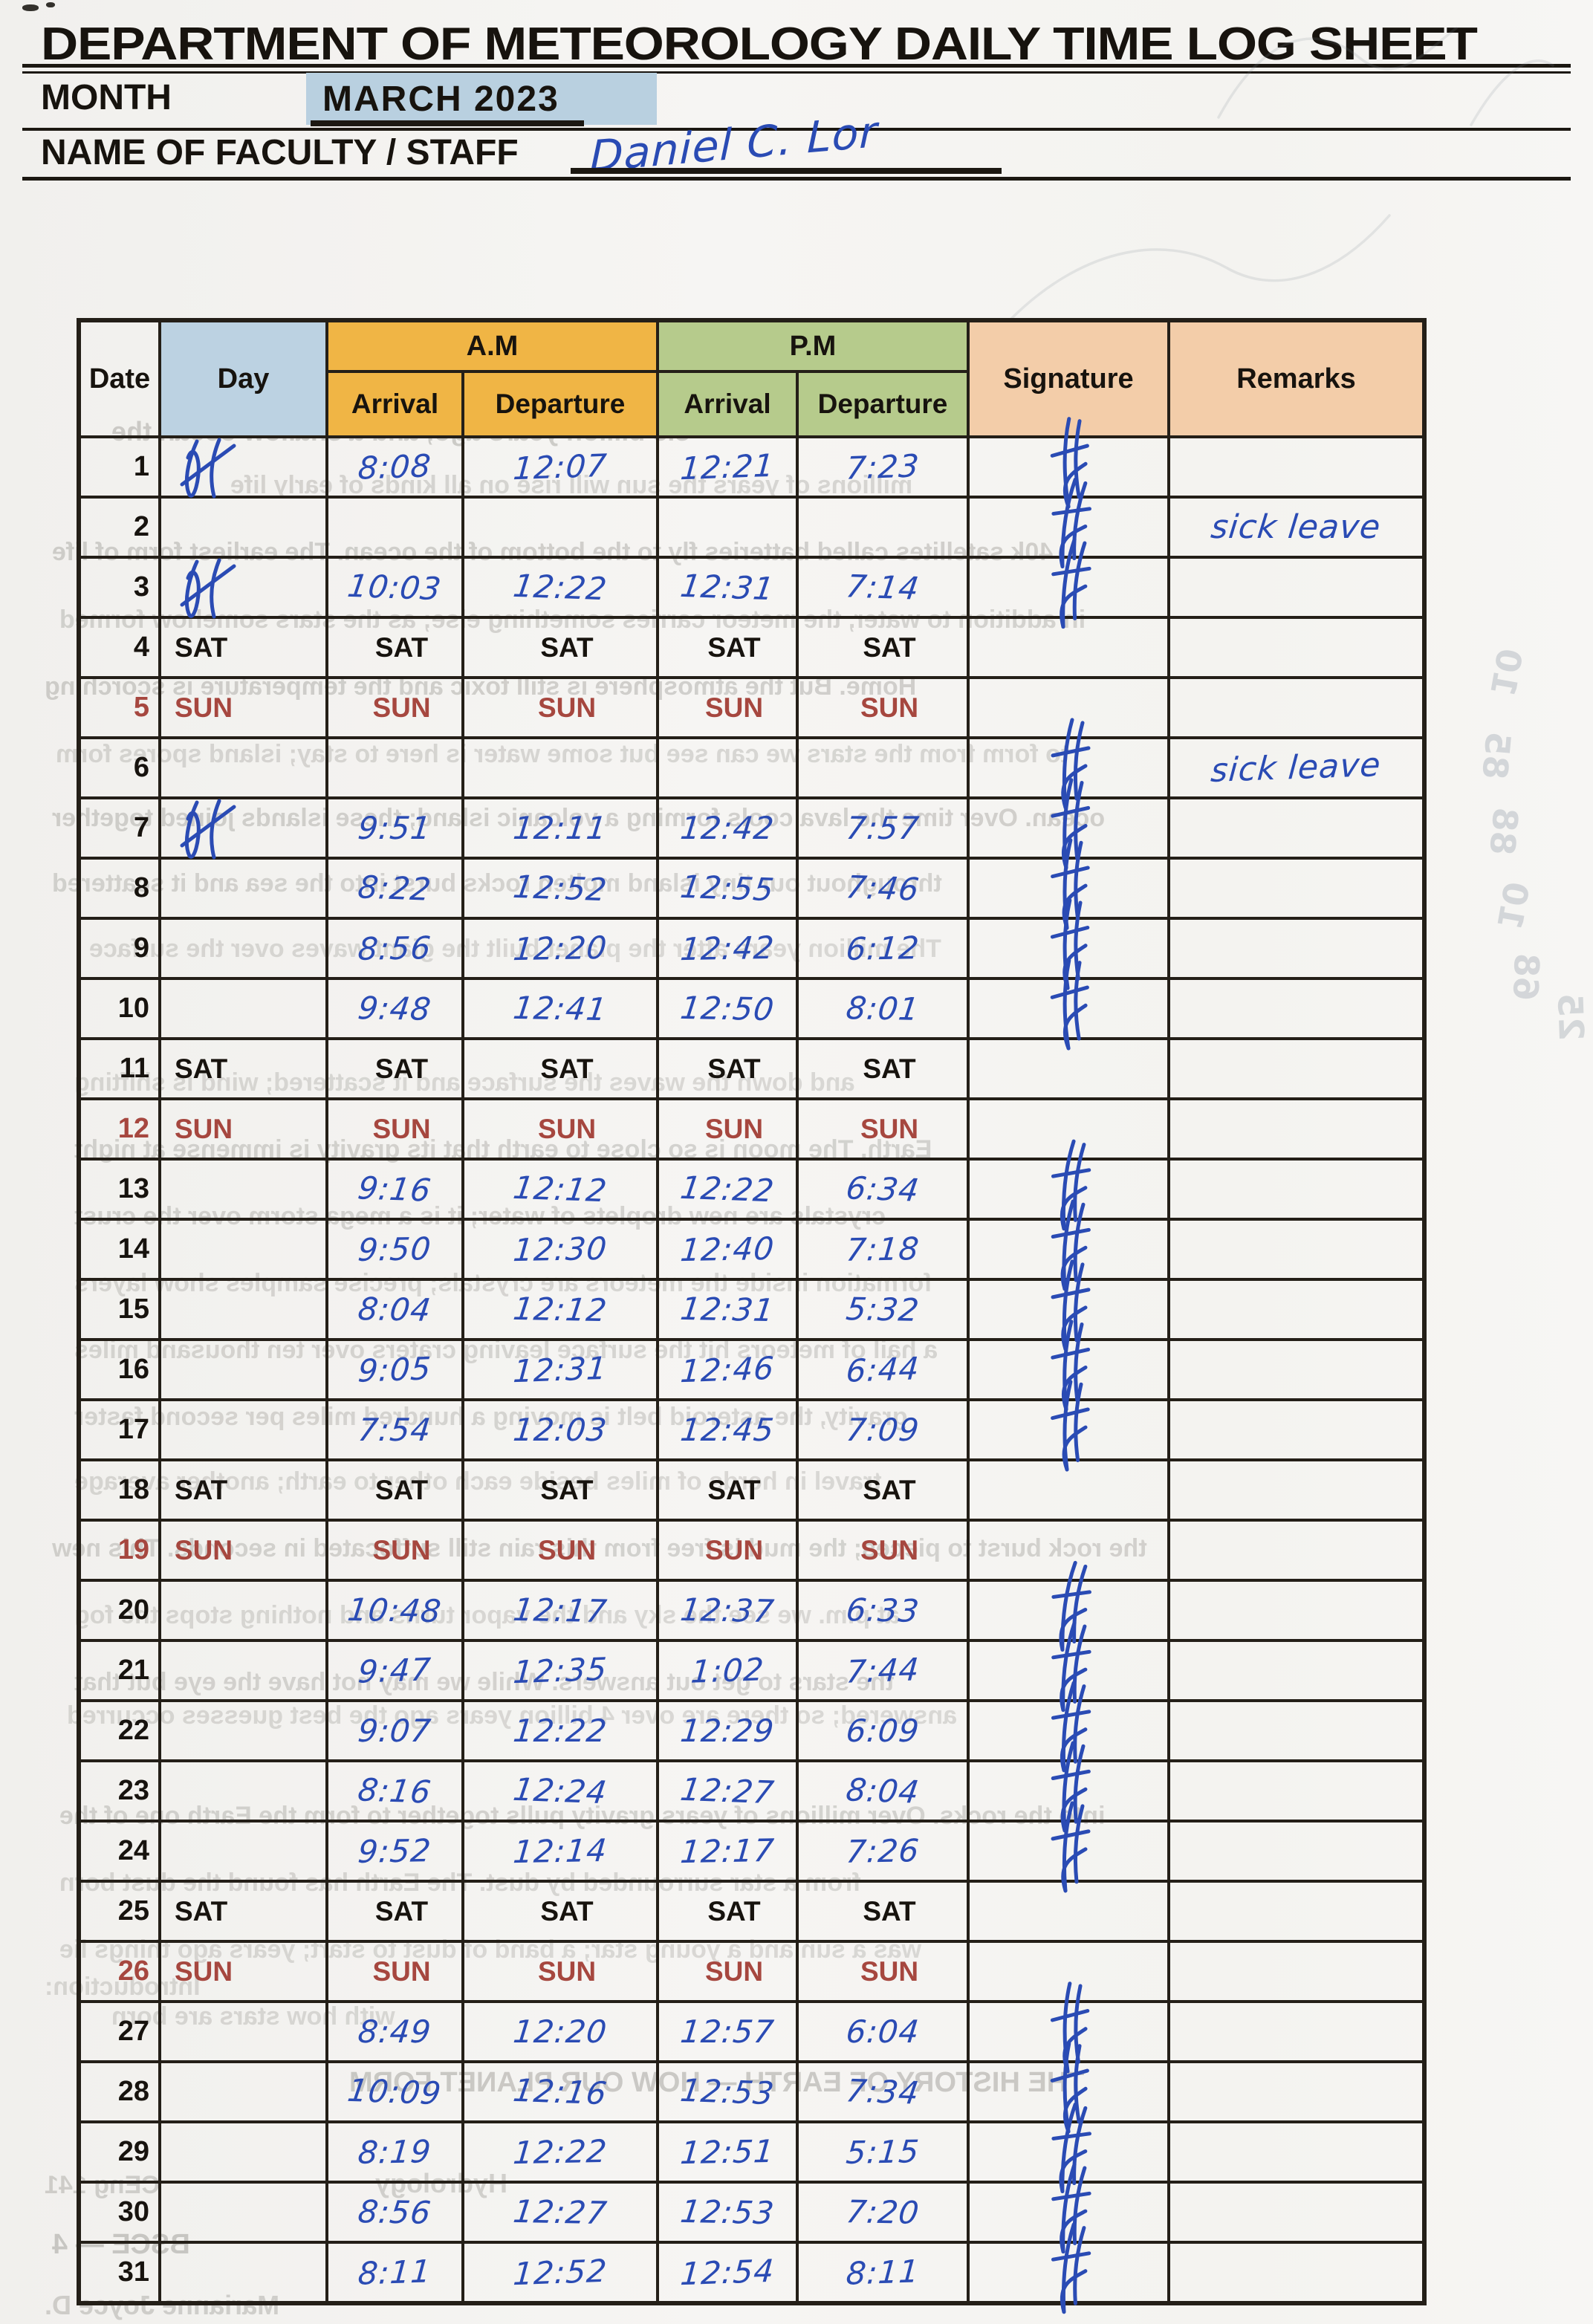  I want to click on handwritten-entry: 12:16, so click(560, 2091).